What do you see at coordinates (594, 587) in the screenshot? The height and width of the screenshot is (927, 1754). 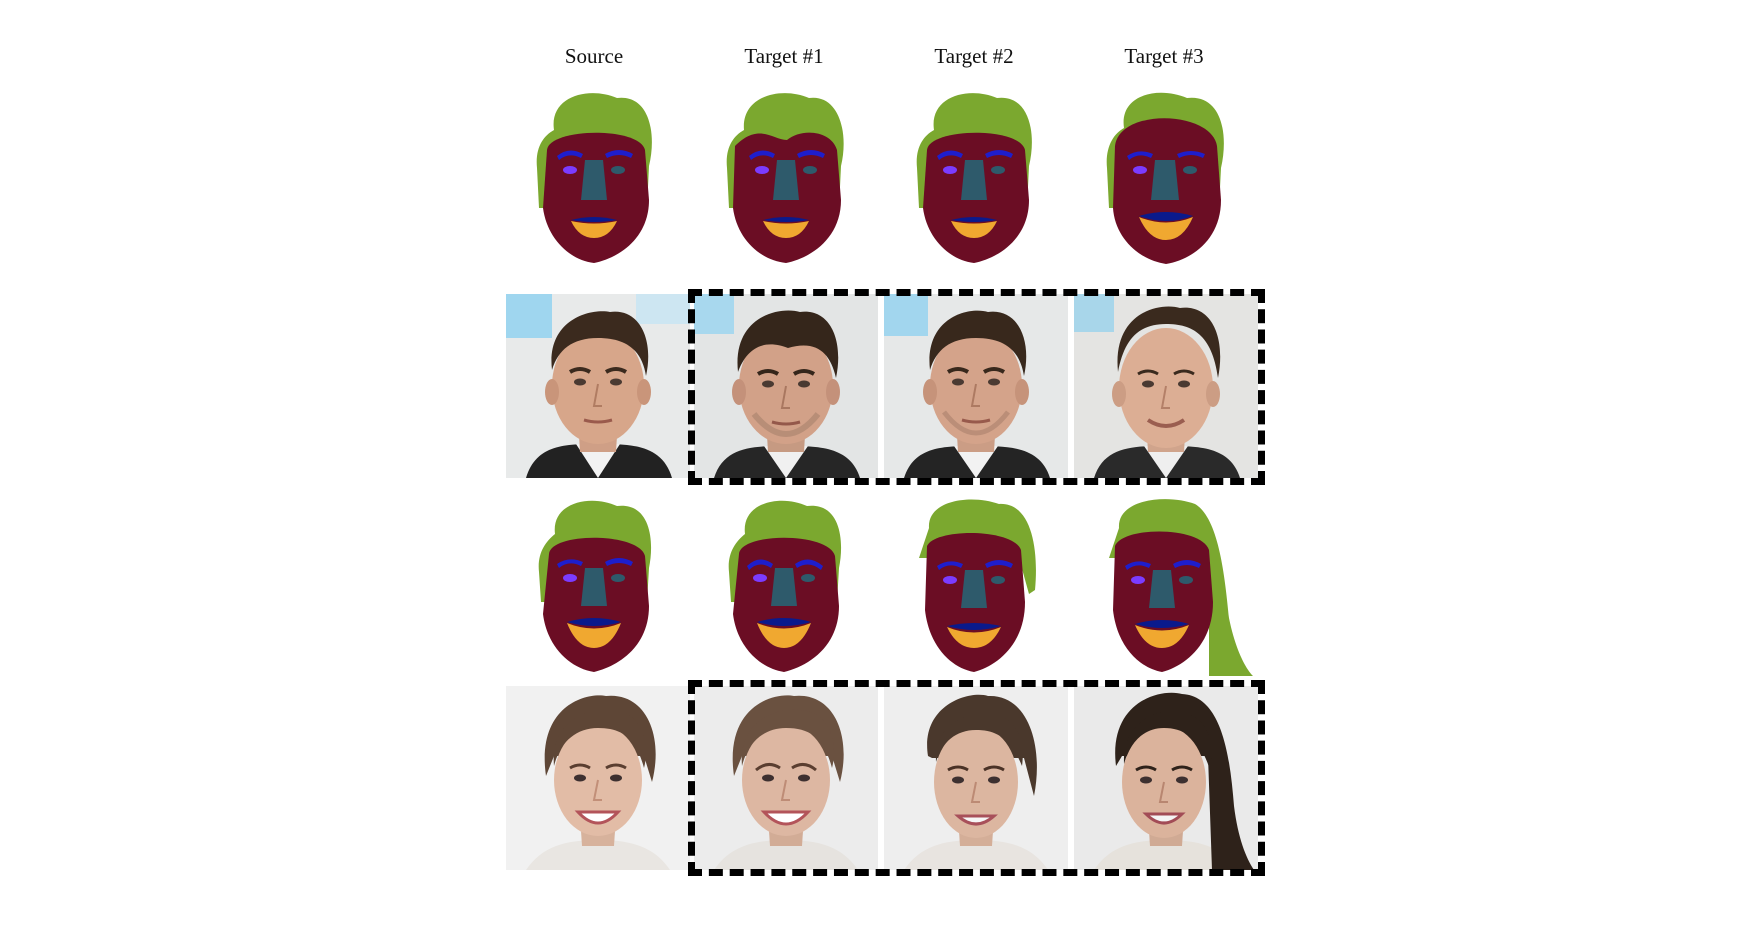 I see `mask-female-source` at bounding box center [594, 587].